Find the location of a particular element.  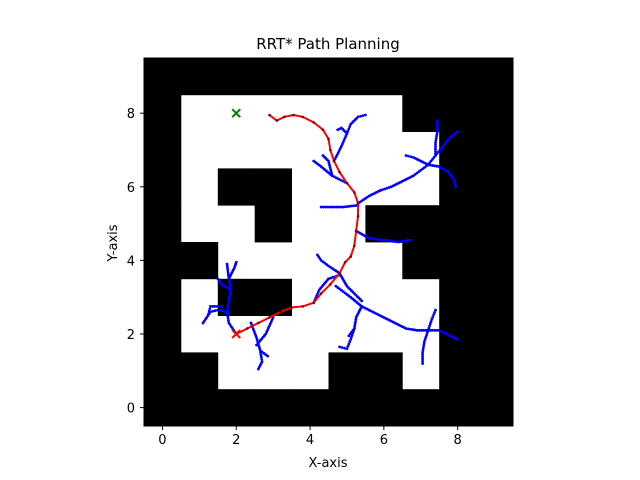

x-tick-label: 4 is located at coordinates (310, 440).